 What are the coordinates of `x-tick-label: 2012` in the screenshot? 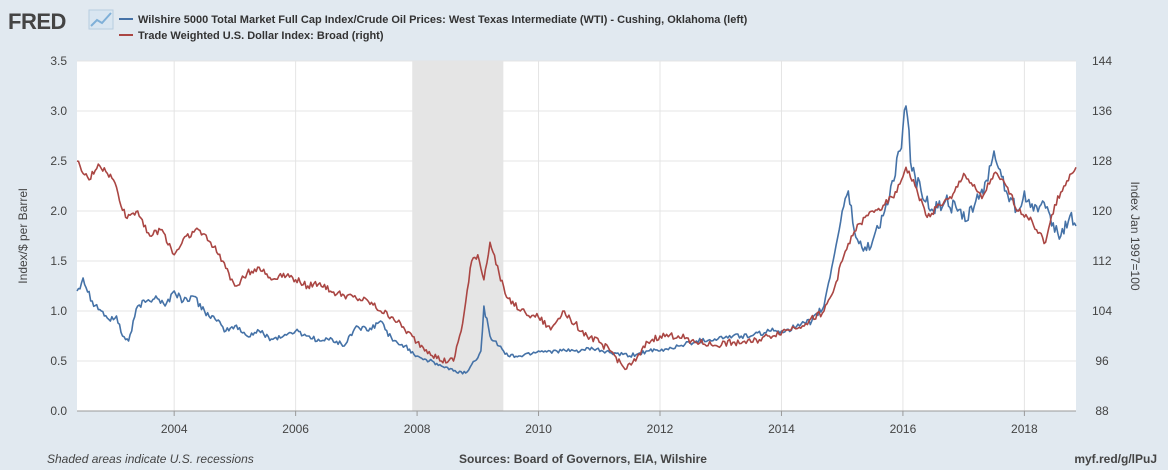 It's located at (660, 429).